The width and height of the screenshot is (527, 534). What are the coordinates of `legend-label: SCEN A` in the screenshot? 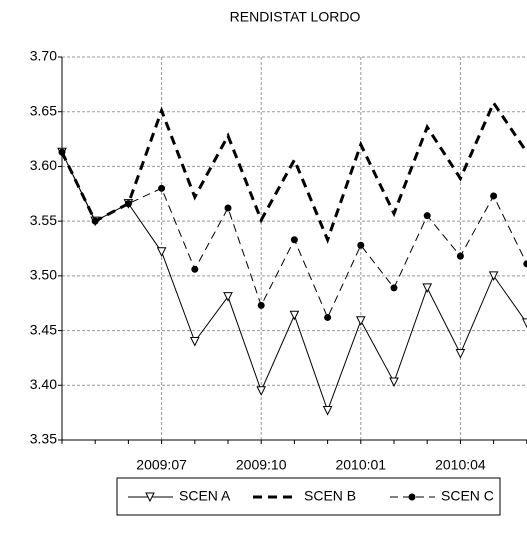 It's located at (205, 496).